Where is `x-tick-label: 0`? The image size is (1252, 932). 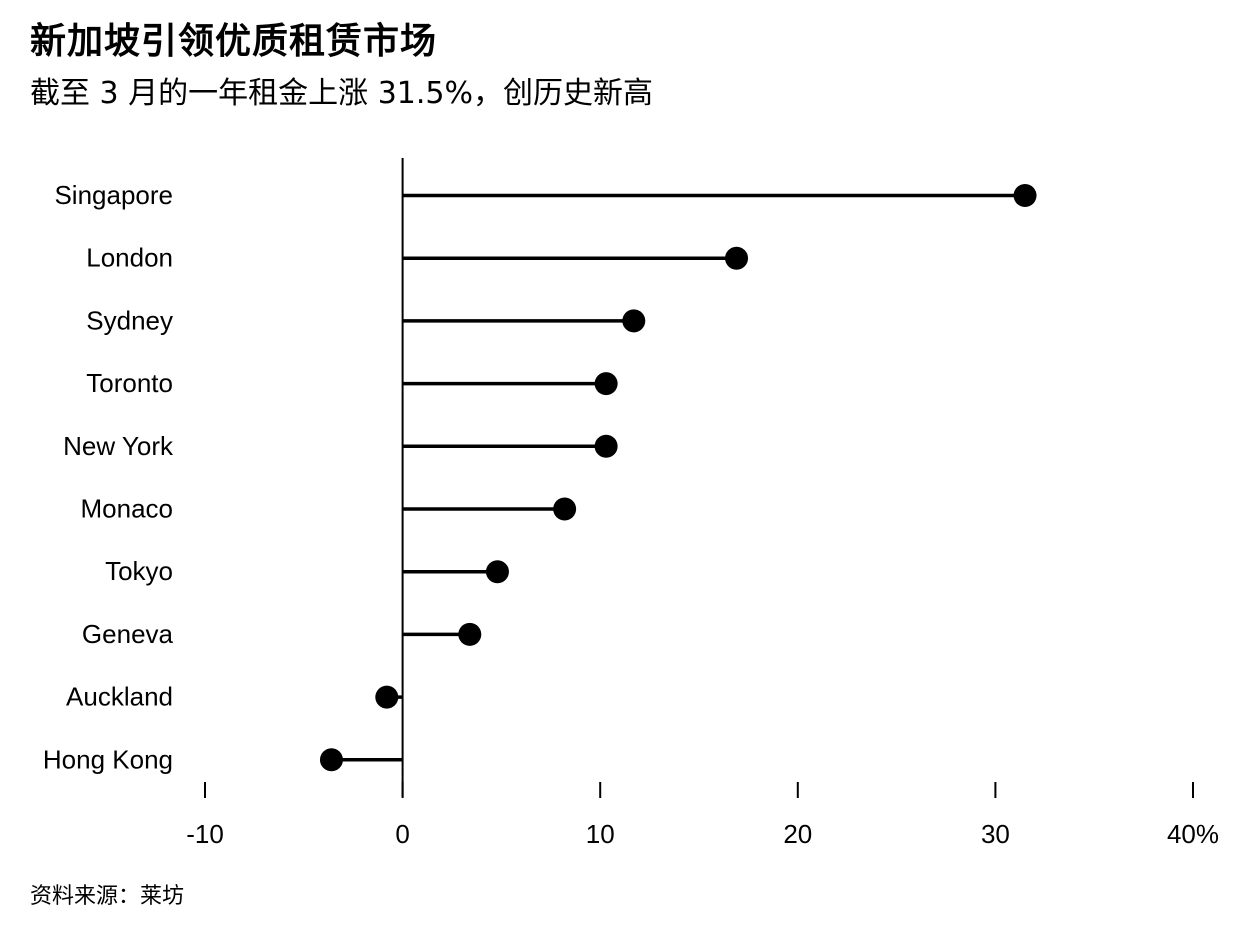 x-tick-label: 0 is located at coordinates (402, 834).